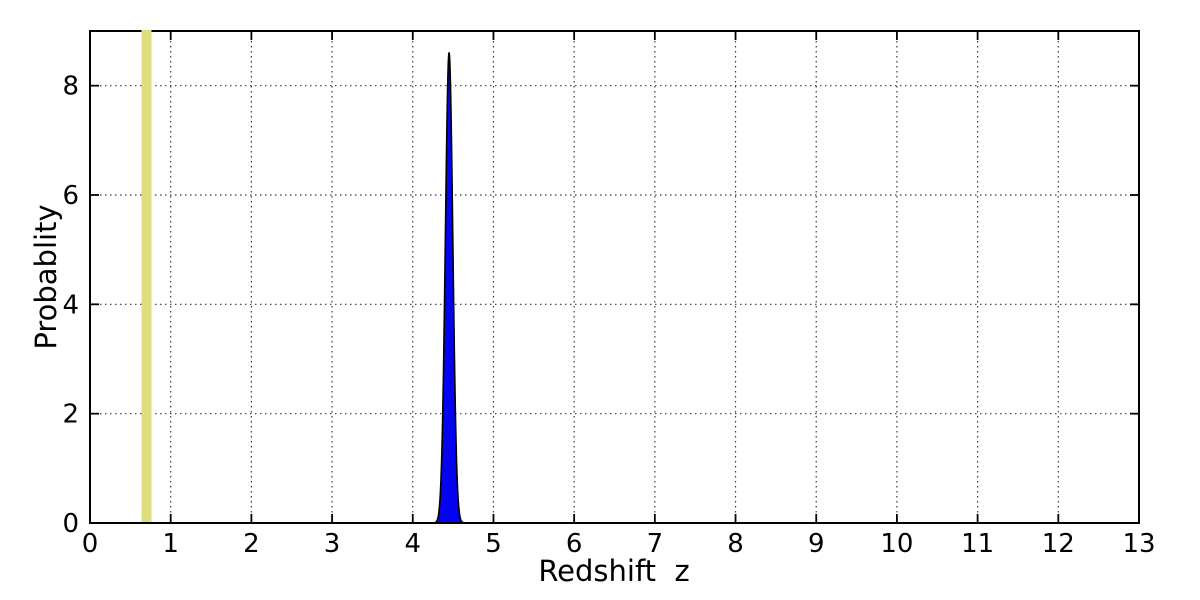 Image resolution: width=1200 pixels, height=600 pixels. Describe the element at coordinates (493, 544) in the screenshot. I see `x-tick-label: 5` at that location.